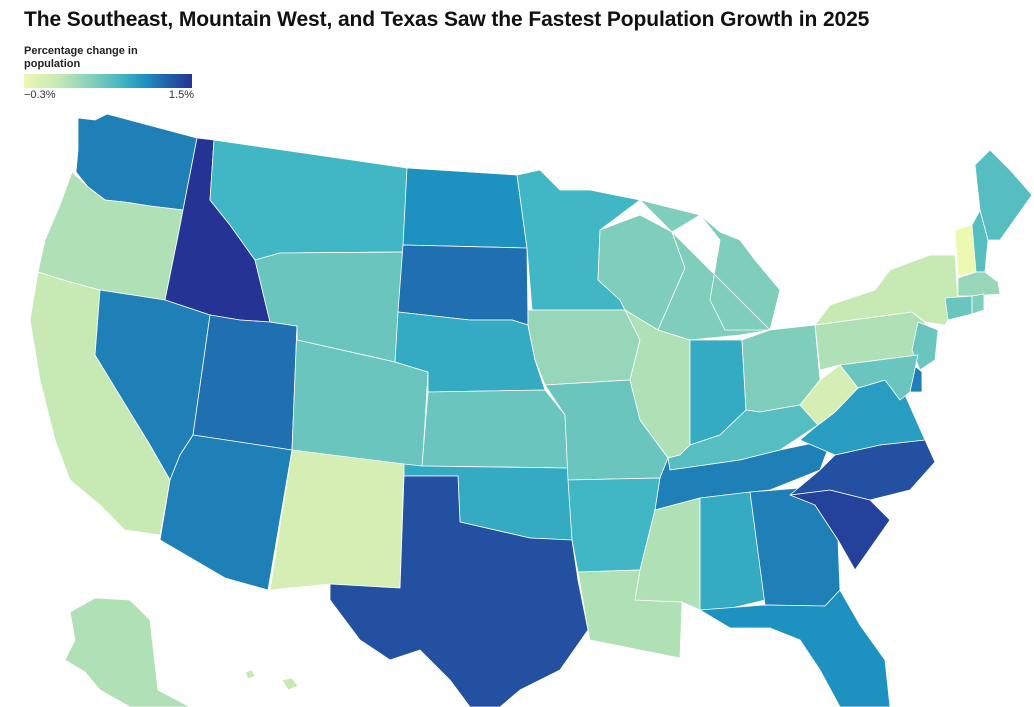  What do you see at coordinates (710, 270) in the screenshot?
I see `state-MI` at bounding box center [710, 270].